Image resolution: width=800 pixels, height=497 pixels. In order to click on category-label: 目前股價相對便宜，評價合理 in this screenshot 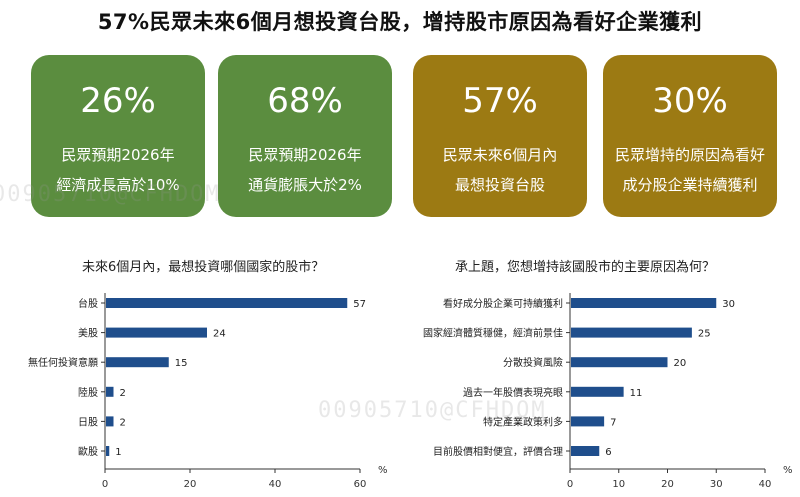, I will do `click(498, 451)`.